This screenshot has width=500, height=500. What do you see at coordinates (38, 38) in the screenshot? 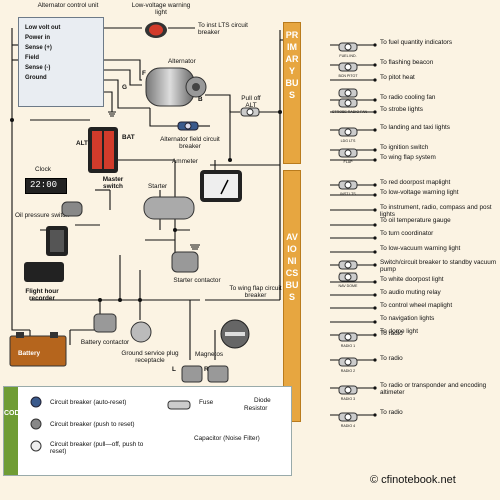
I see `avcu-row: Power in` at bounding box center [38, 38].